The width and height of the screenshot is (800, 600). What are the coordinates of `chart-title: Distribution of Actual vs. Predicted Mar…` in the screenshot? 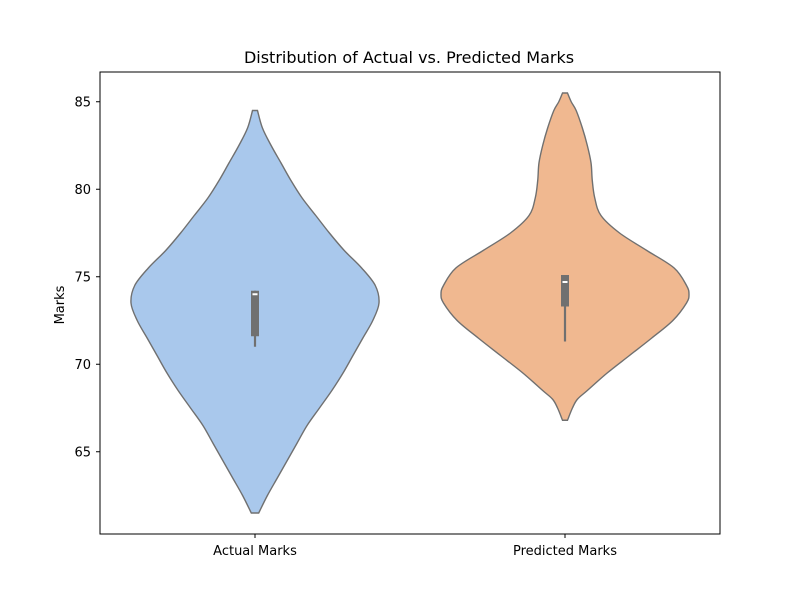 It's located at (409, 57).